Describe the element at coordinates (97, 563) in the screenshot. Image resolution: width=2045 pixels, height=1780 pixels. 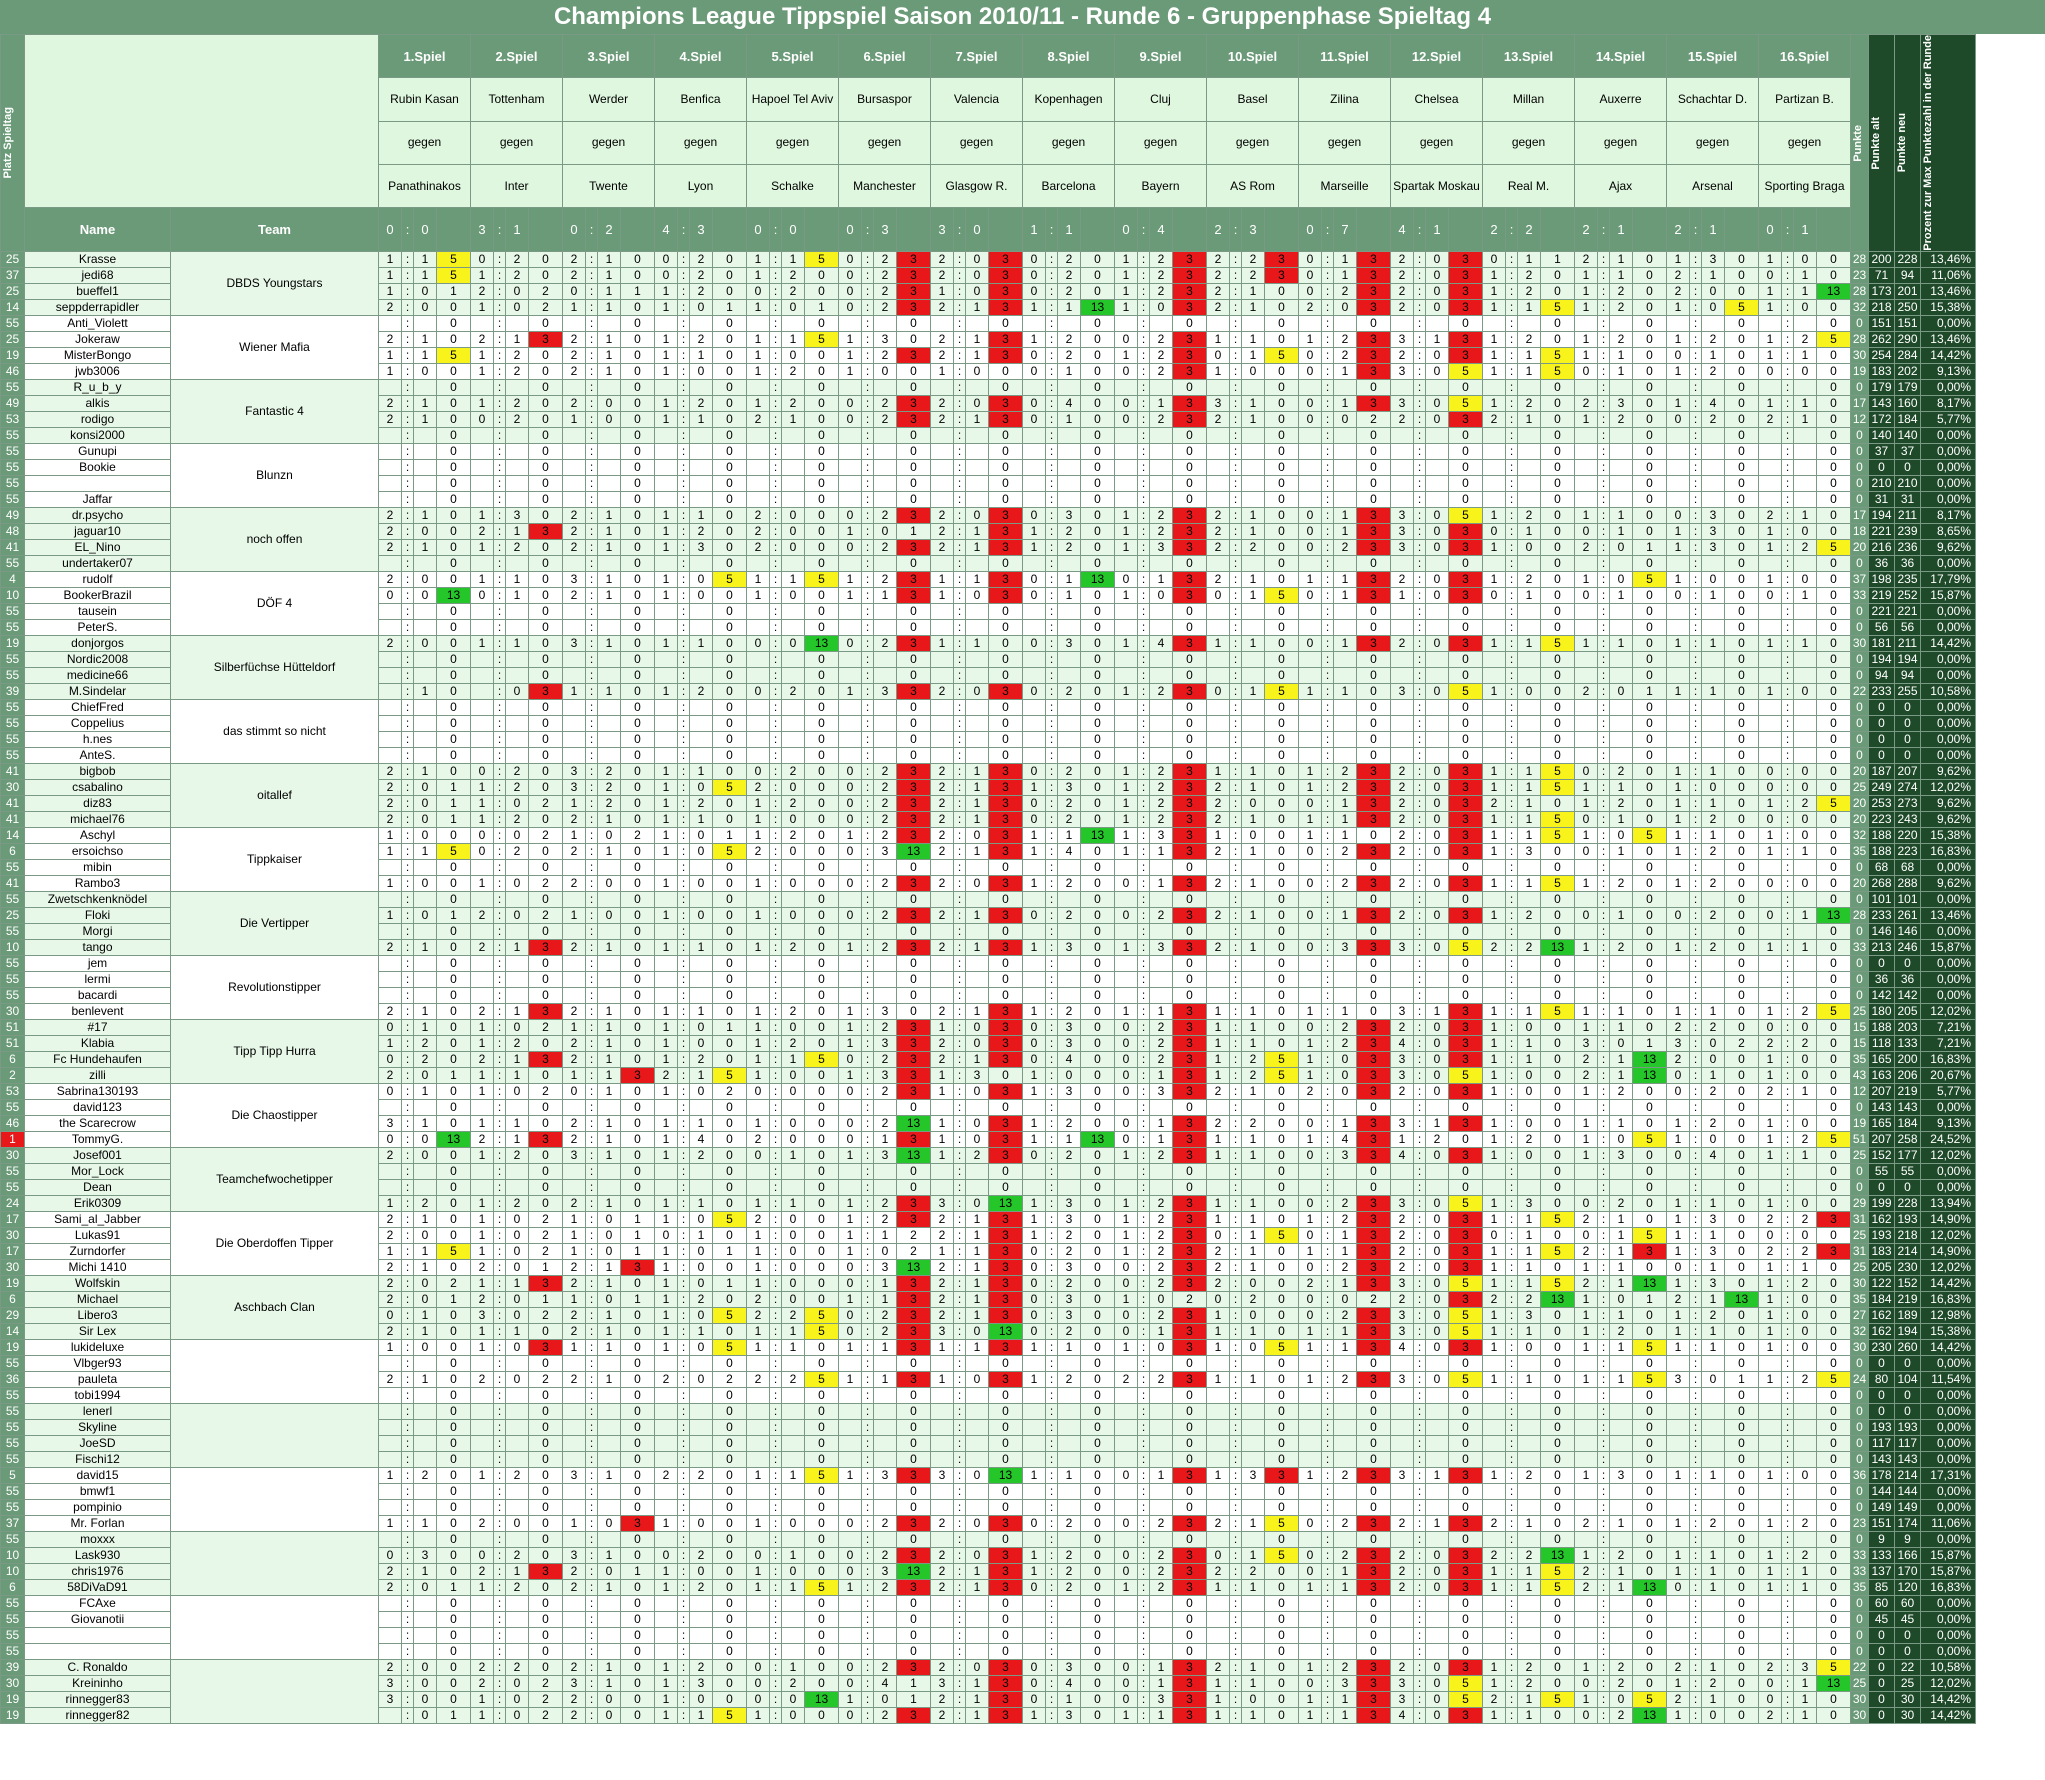
I see `player-name: undertaker07` at that location.